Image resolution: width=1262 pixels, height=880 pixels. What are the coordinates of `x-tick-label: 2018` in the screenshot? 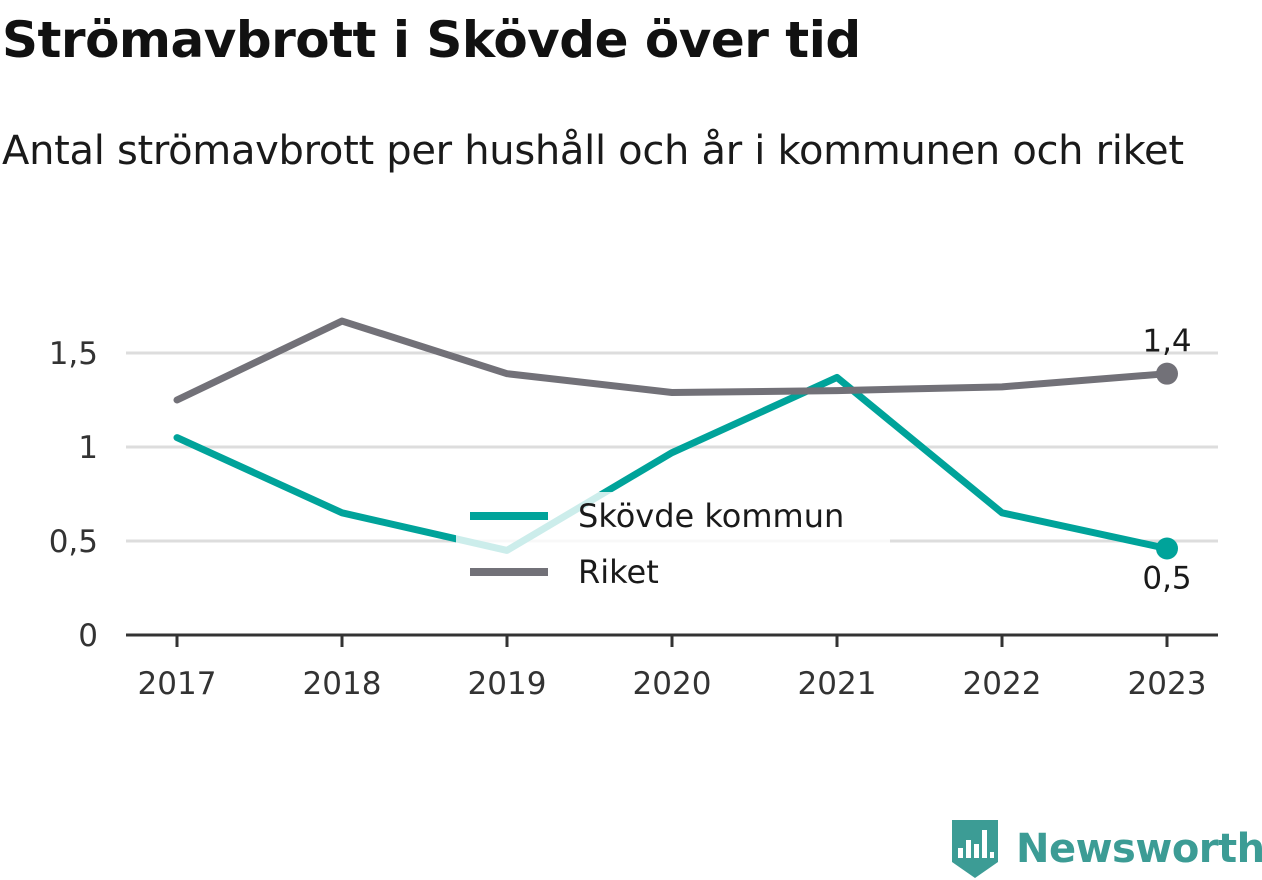 It's located at (342, 684).